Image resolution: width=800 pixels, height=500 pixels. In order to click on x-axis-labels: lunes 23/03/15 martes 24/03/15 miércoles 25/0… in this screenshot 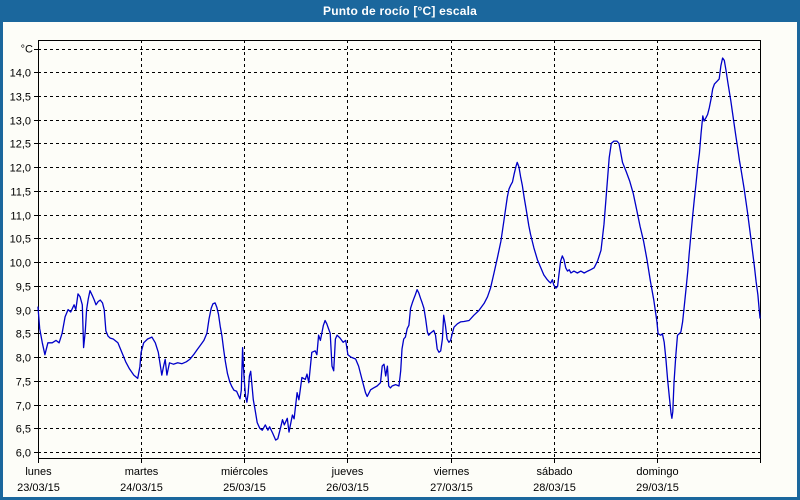, I will do `click(348, 480)`.